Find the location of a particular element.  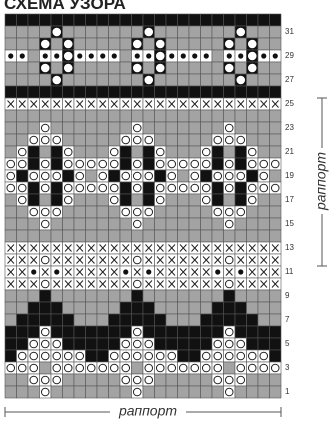

row-number: 3 is located at coordinates (287, 367).